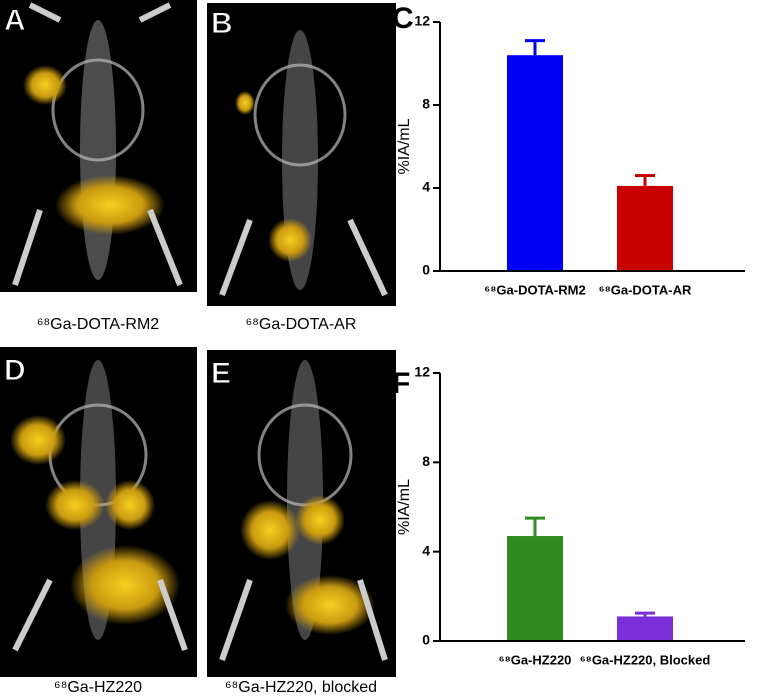  Describe the element at coordinates (221, 373) in the screenshot. I see `panel-letter: E` at that location.